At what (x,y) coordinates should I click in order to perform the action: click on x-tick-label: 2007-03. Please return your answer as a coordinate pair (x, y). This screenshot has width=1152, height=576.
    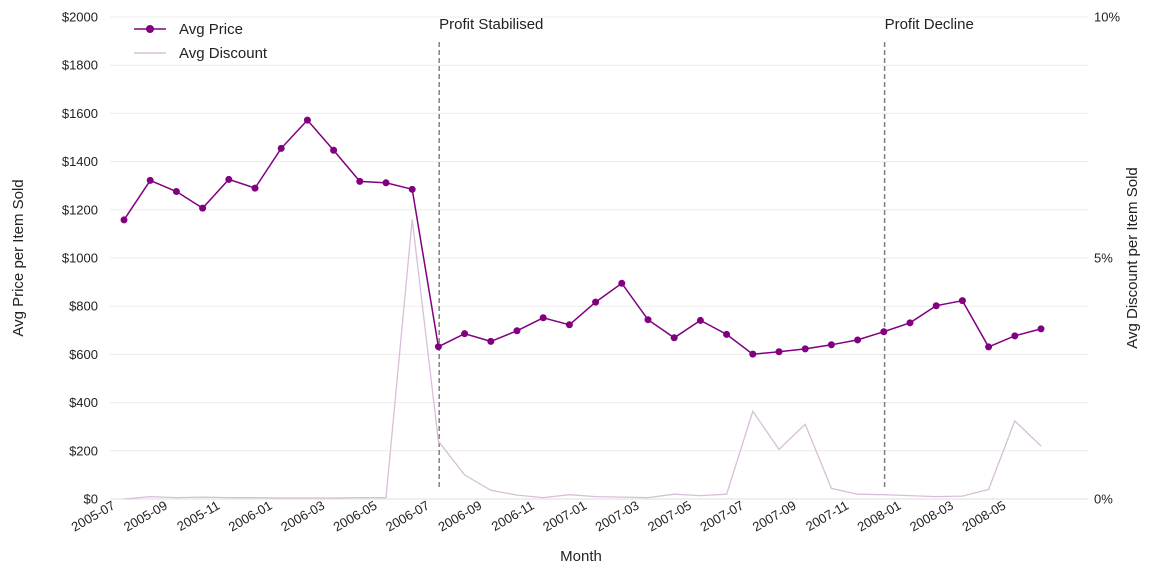
    Looking at the image, I should click on (617, 516).